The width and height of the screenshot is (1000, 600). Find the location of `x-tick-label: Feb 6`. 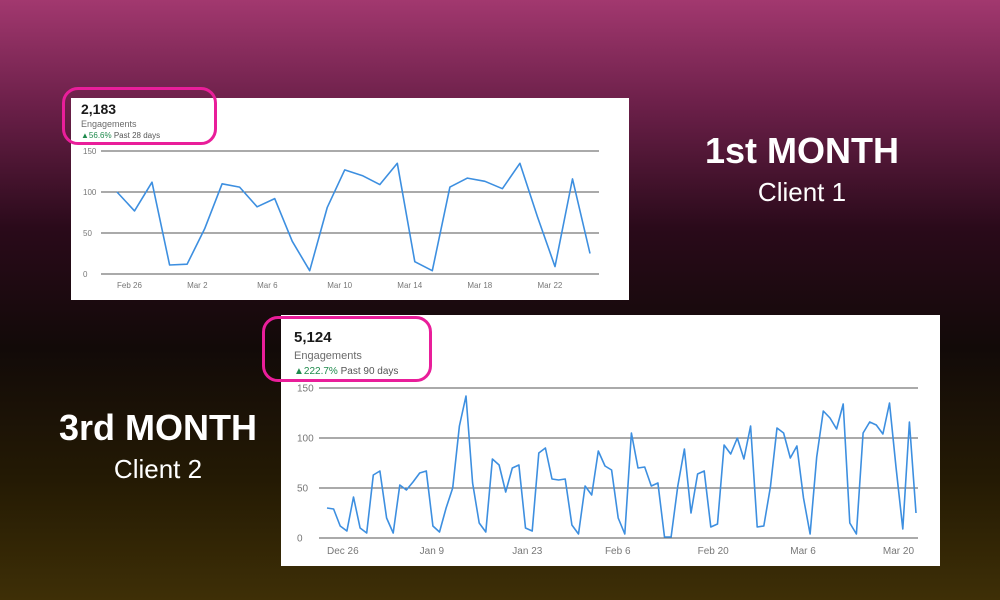

x-tick-label: Feb 6 is located at coordinates (618, 551).